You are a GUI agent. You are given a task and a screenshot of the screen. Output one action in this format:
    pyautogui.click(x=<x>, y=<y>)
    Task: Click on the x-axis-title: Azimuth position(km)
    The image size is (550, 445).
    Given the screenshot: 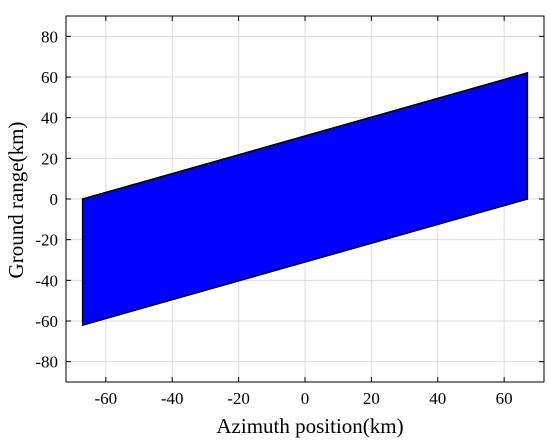 What is the action you would take?
    pyautogui.click(x=309, y=426)
    